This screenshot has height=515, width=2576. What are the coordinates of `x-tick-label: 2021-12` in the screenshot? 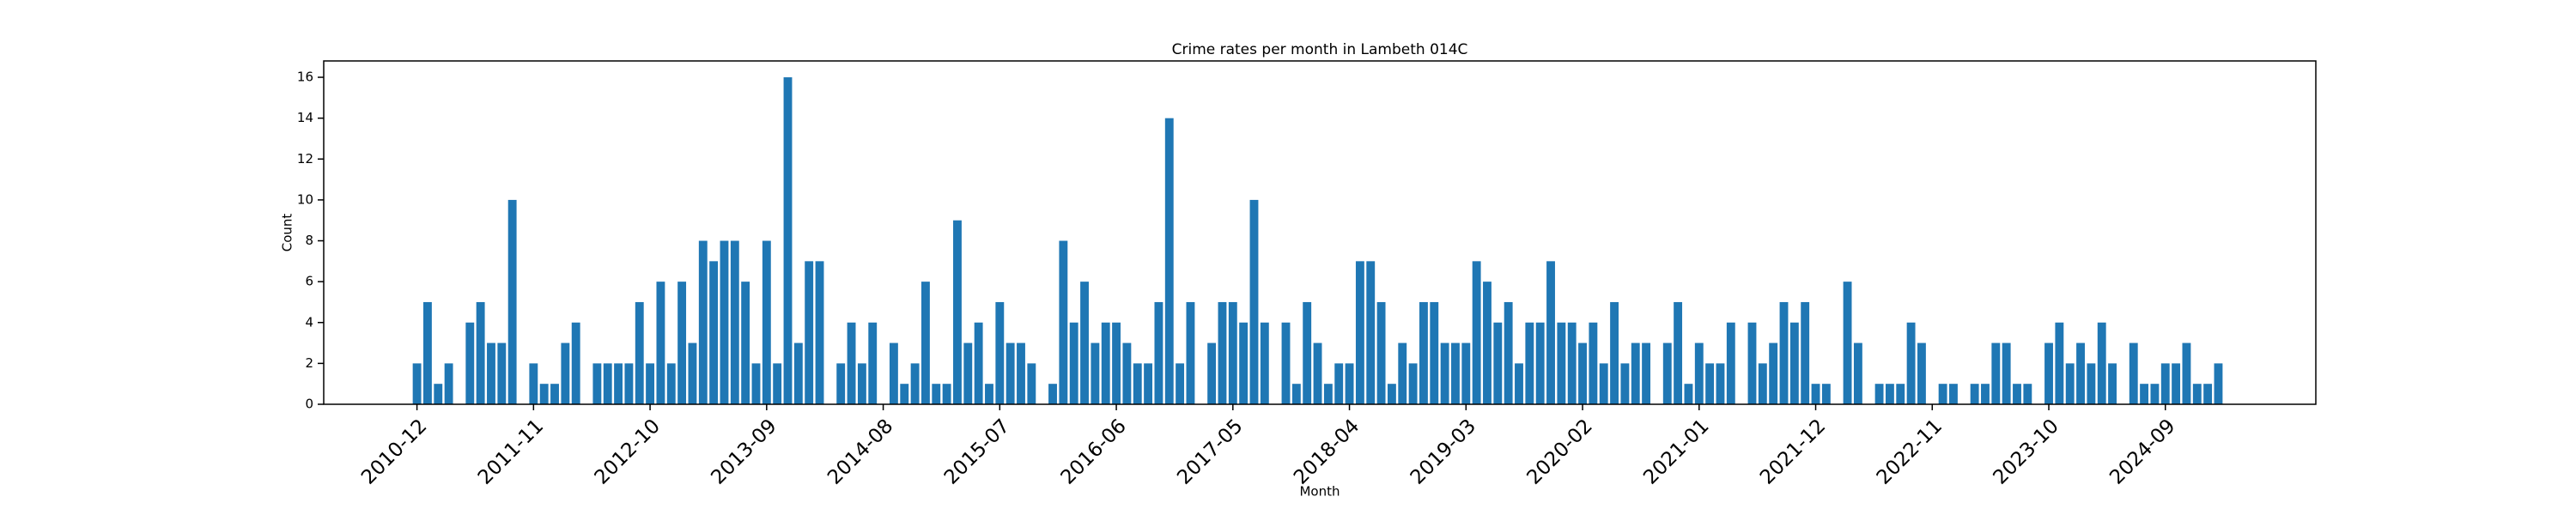 It's located at (1793, 451).